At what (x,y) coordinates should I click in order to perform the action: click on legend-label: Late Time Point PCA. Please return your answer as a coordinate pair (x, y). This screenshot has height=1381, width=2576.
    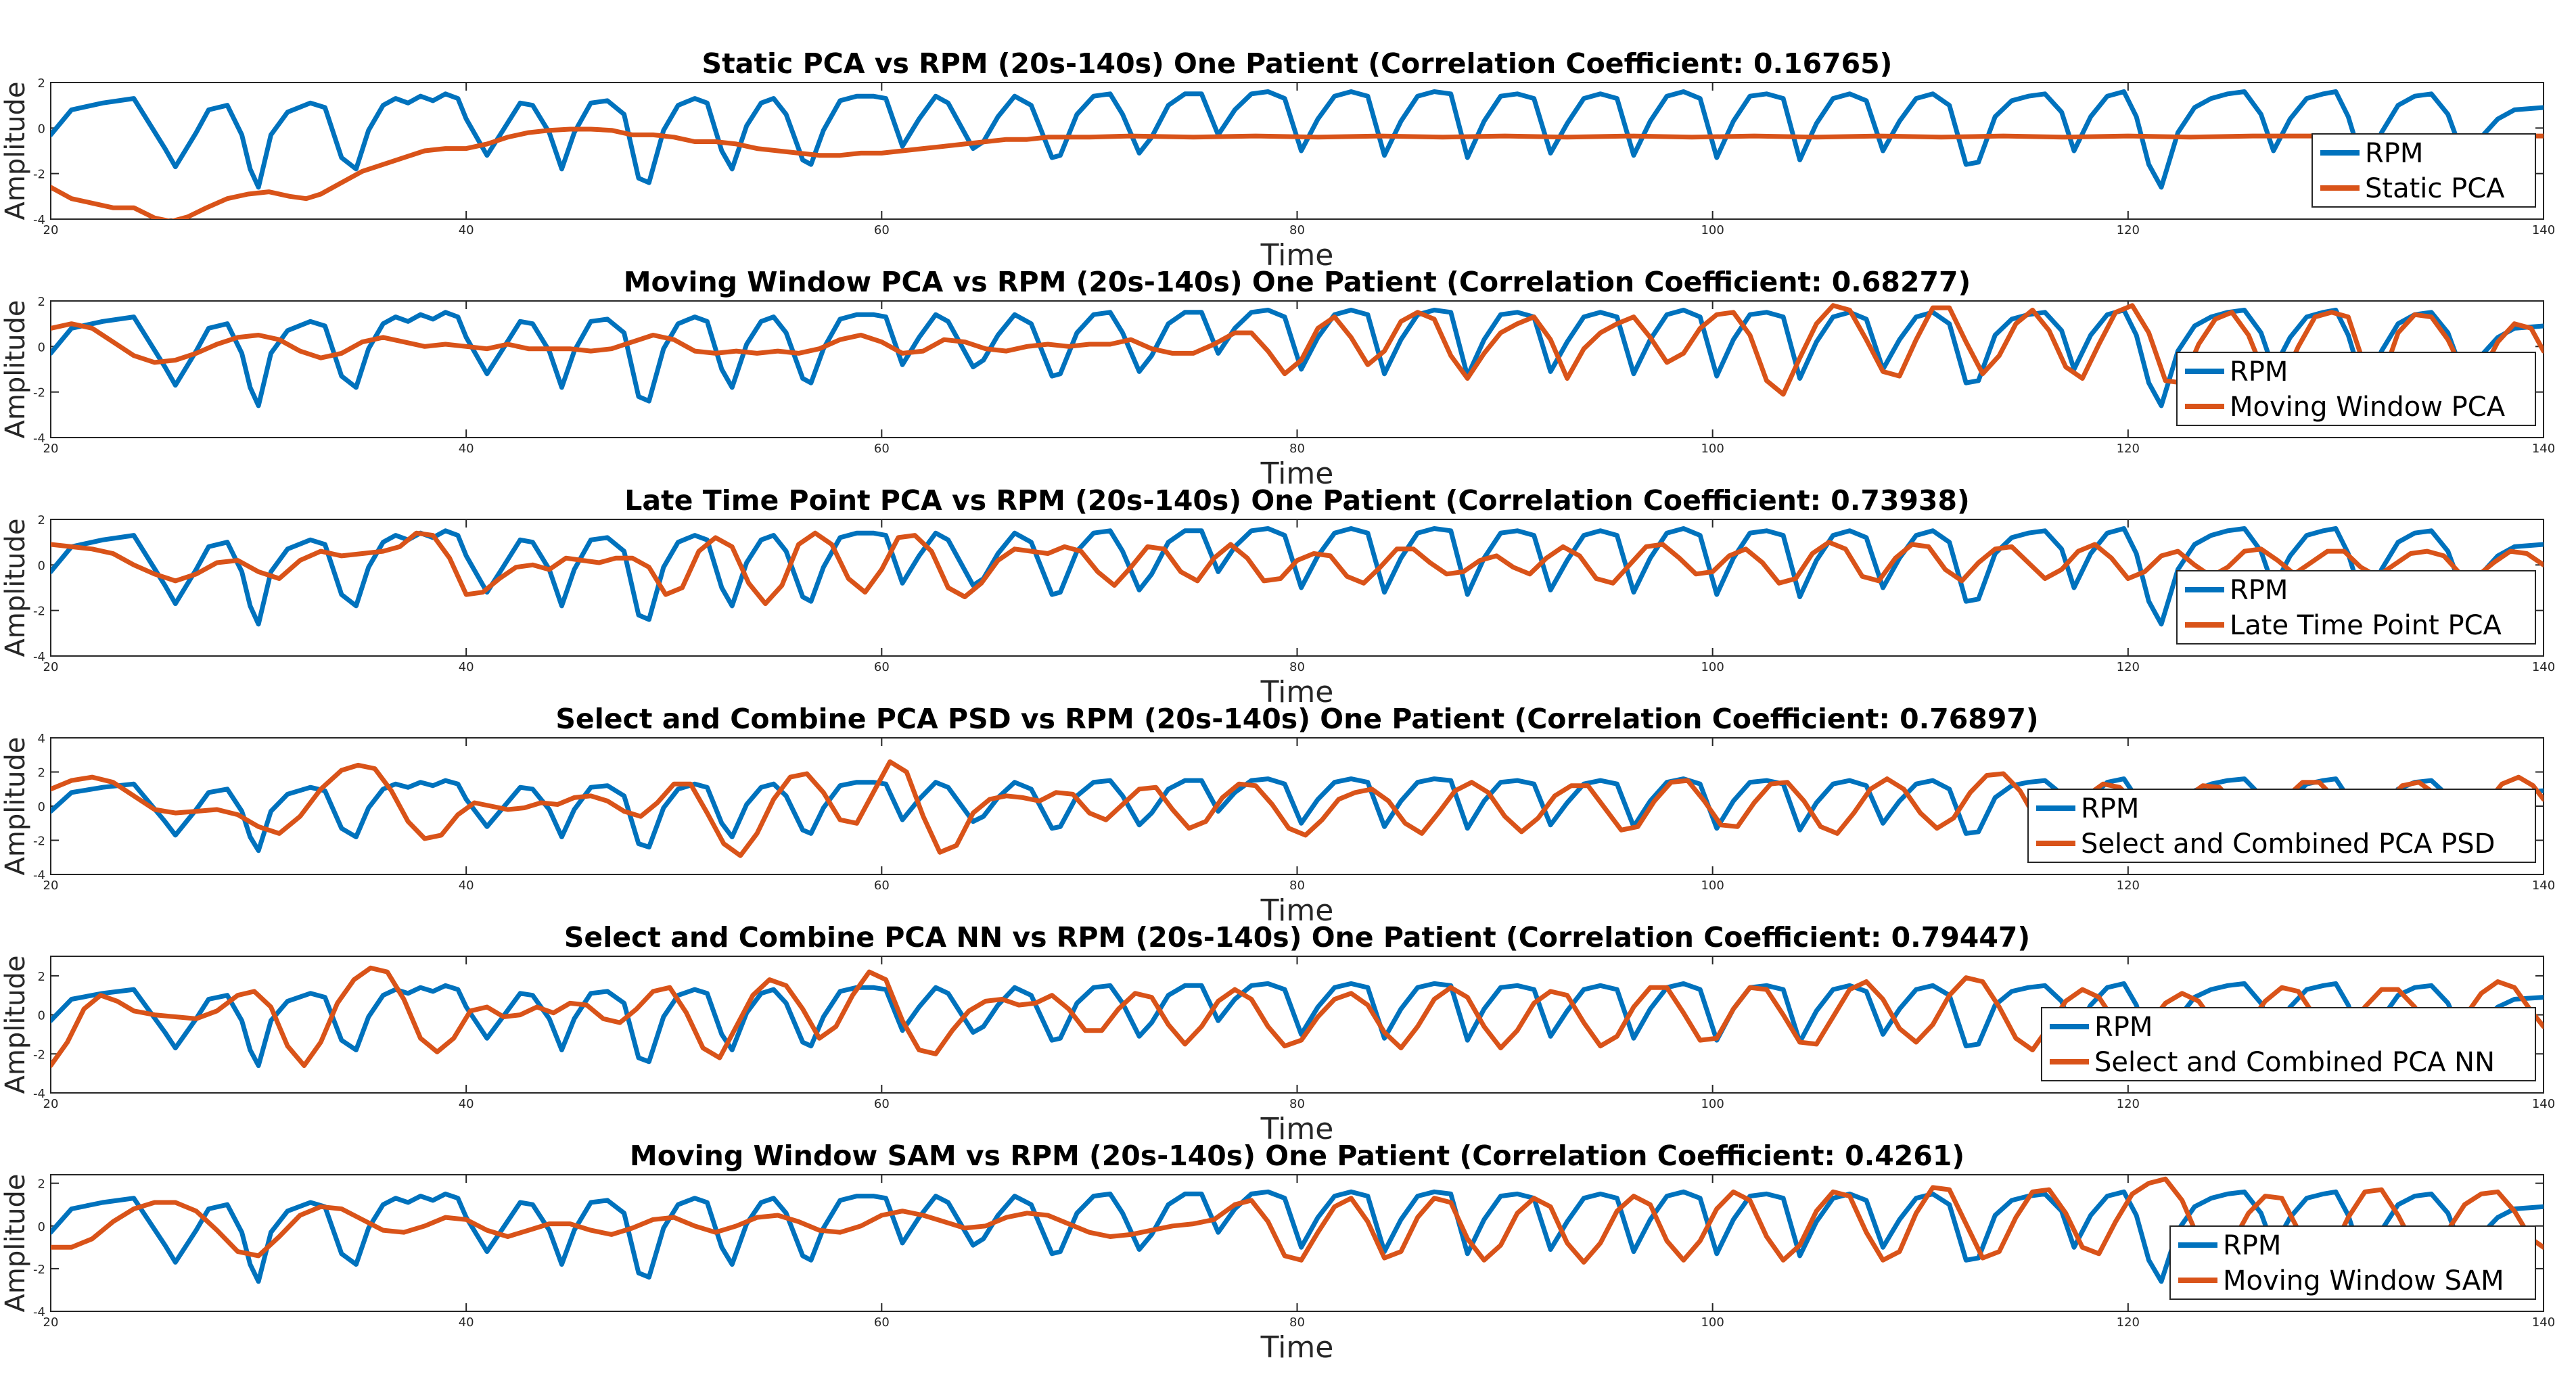
    Looking at the image, I should click on (2366, 625).